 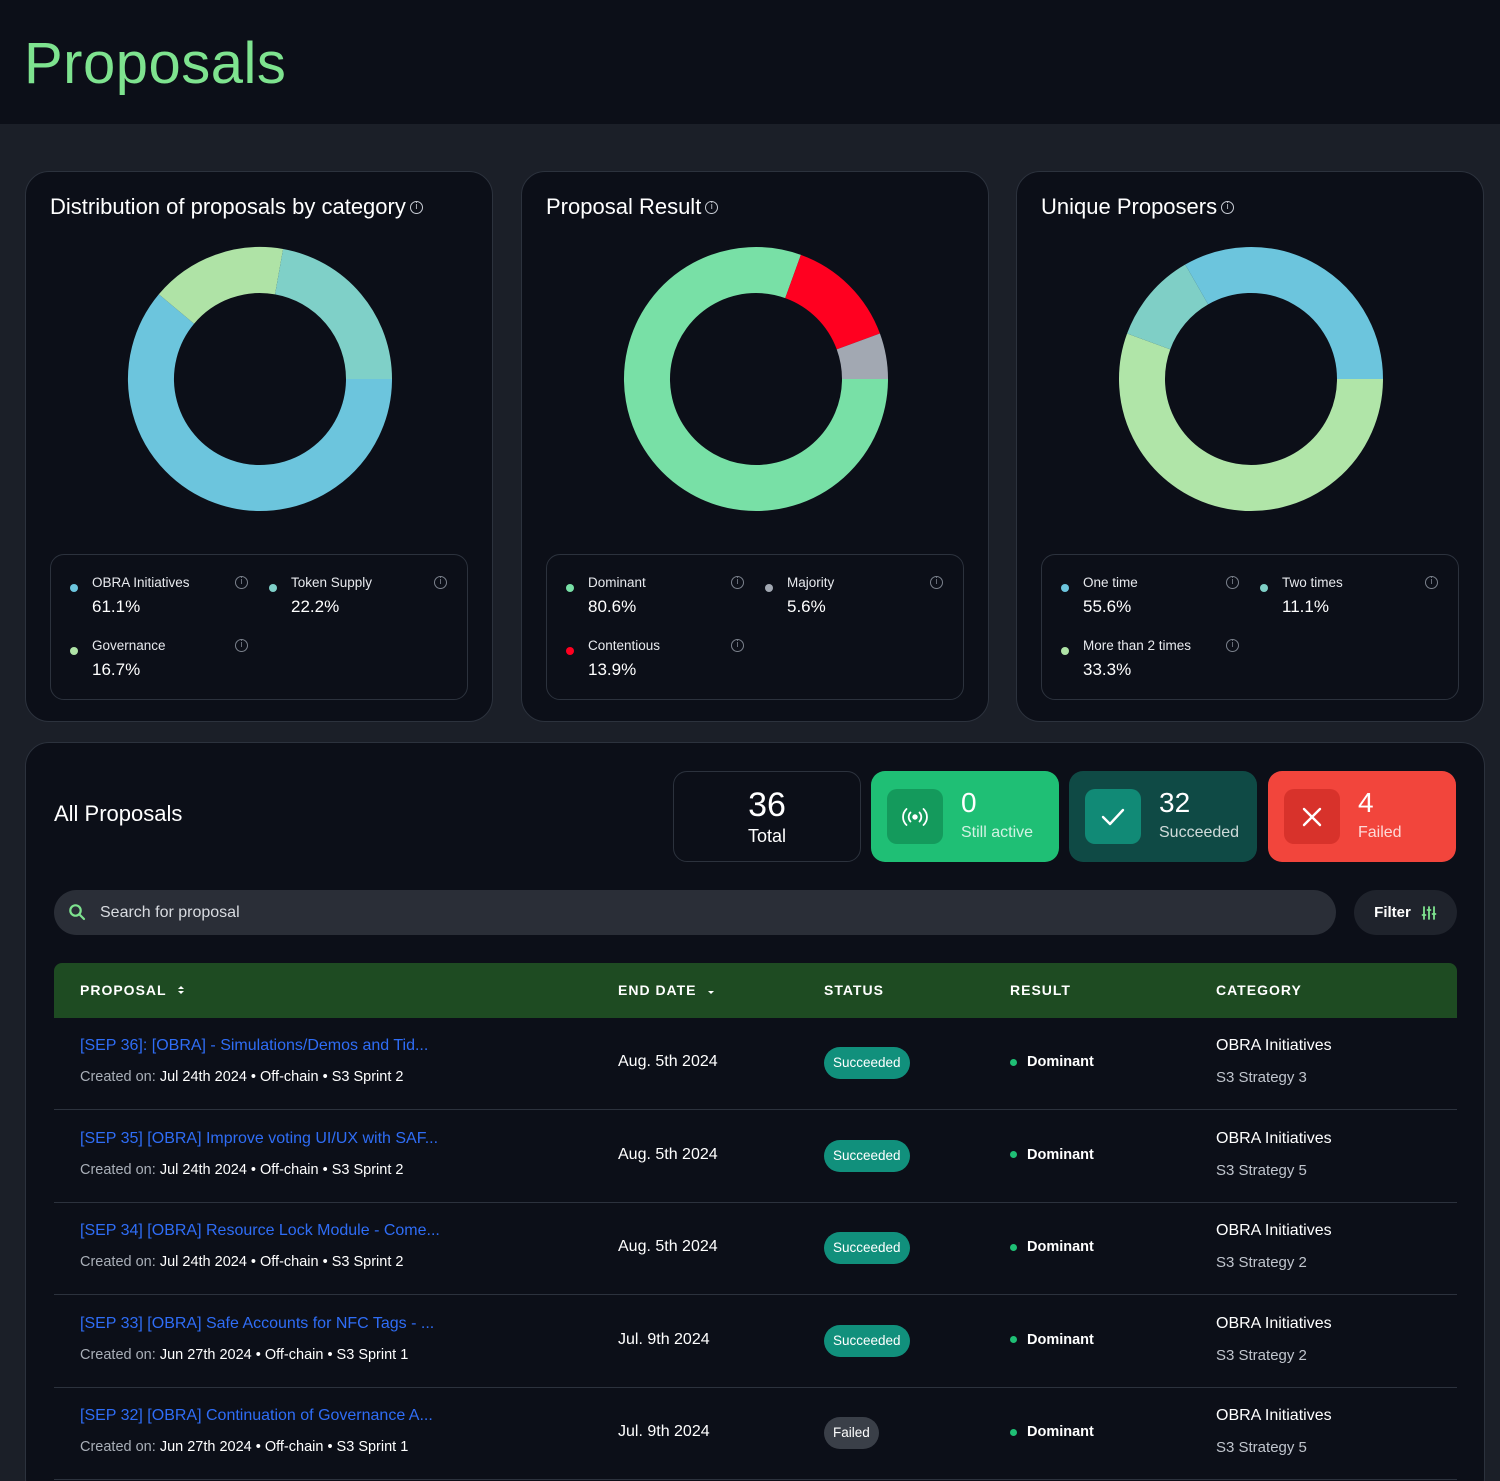 I want to click on stat-label: Total, so click(x=767, y=836).